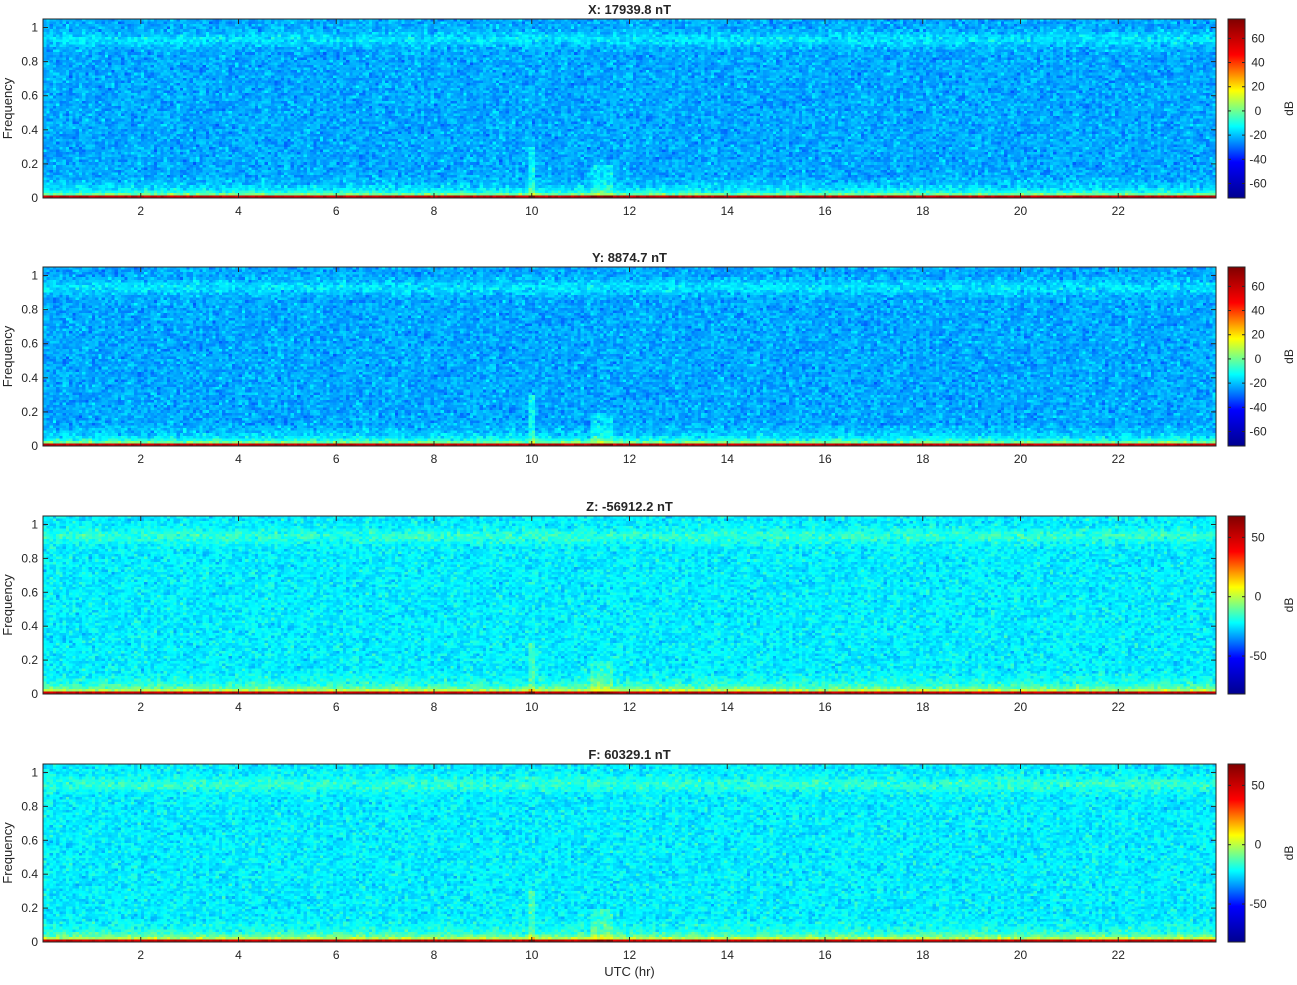 The image size is (1297, 985). What do you see at coordinates (29, 874) in the screenshot?
I see `y-tick-label: 0.4` at bounding box center [29, 874].